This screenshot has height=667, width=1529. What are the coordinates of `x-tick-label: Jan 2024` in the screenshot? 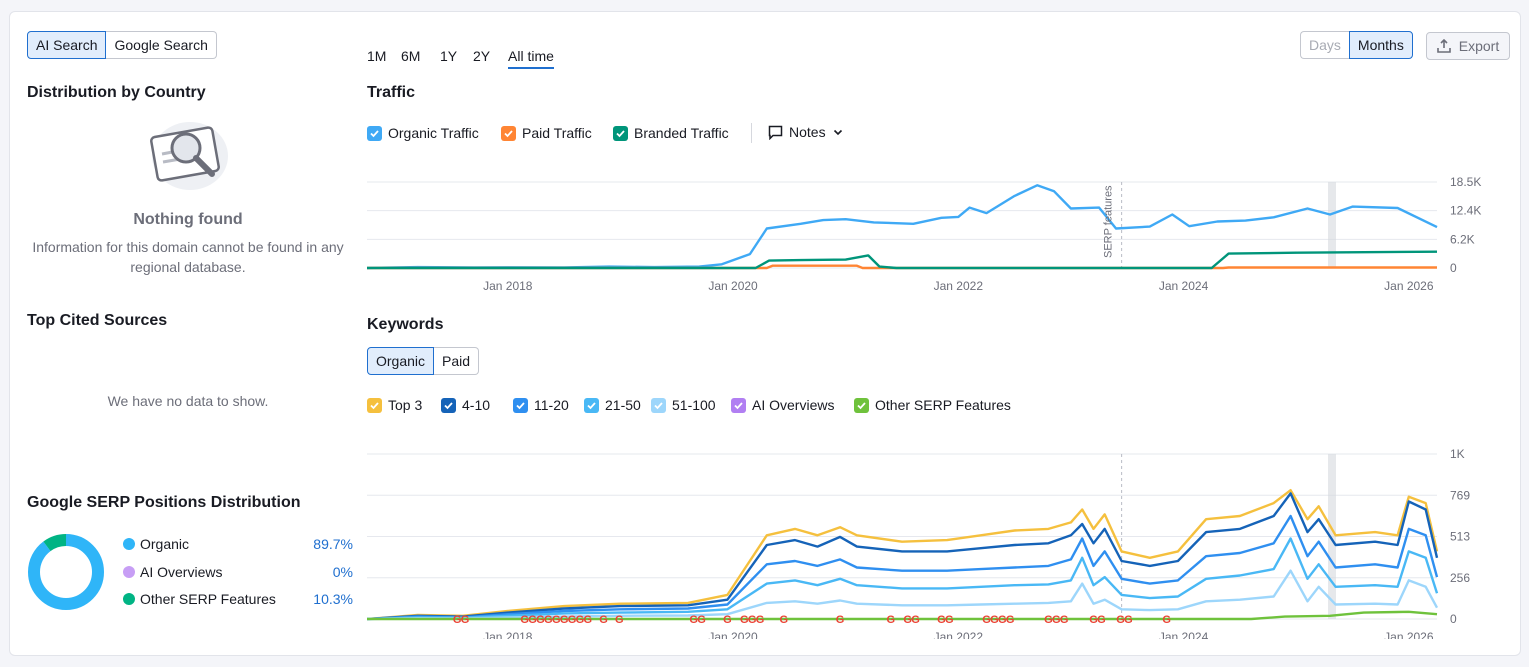 It's located at (1184, 285).